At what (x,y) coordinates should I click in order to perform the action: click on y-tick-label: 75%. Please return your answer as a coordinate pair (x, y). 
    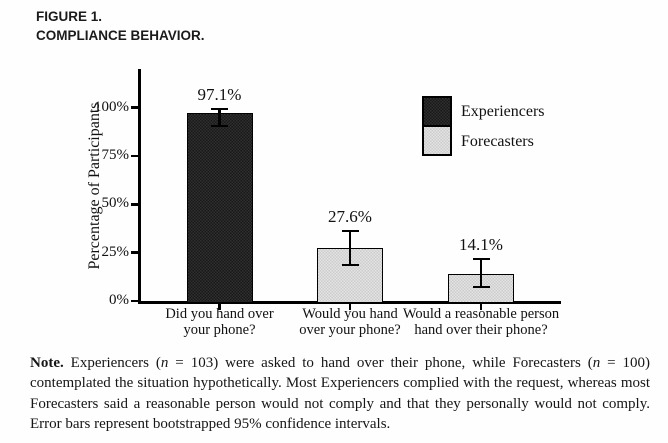
    Looking at the image, I should click on (115, 154).